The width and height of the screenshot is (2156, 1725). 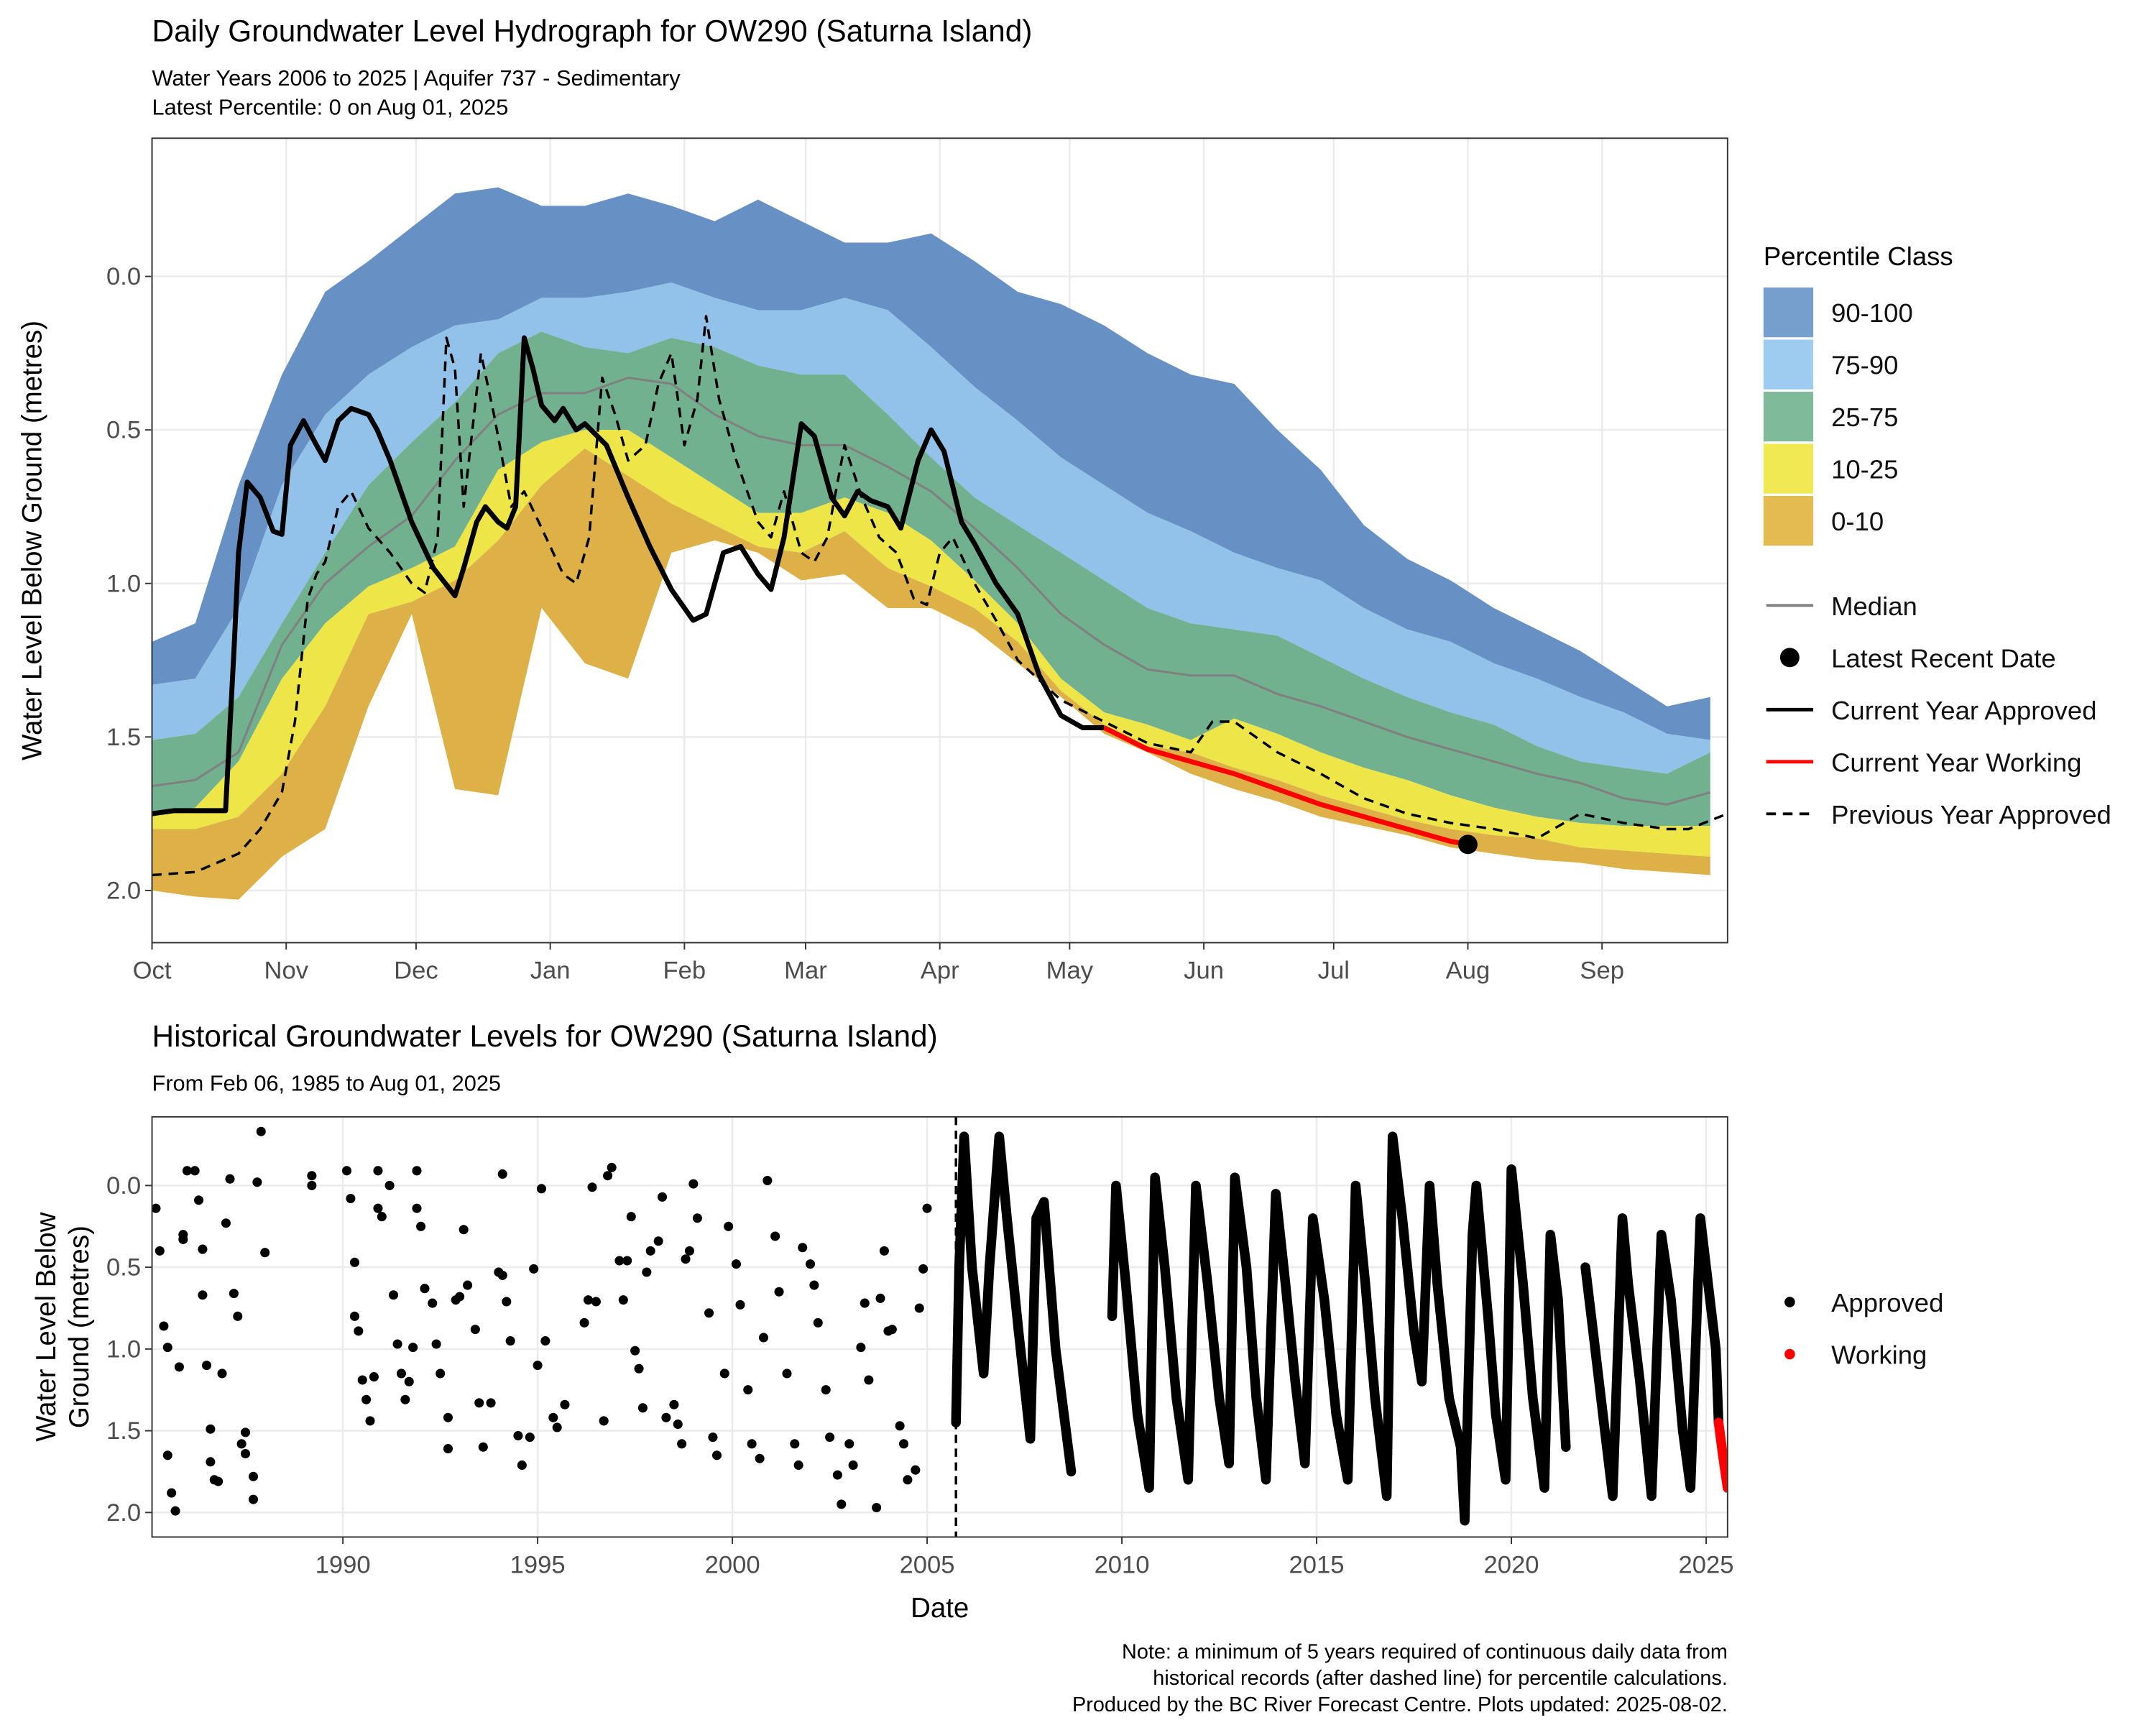 I want to click on x-tick-label: Mar, so click(x=805, y=971).